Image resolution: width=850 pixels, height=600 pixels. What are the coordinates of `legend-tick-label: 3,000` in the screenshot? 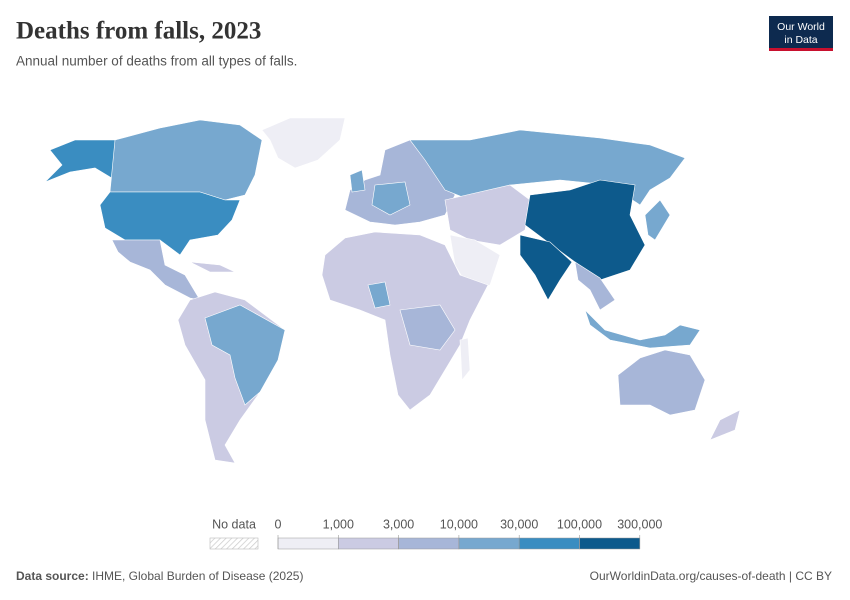 It's located at (398, 524).